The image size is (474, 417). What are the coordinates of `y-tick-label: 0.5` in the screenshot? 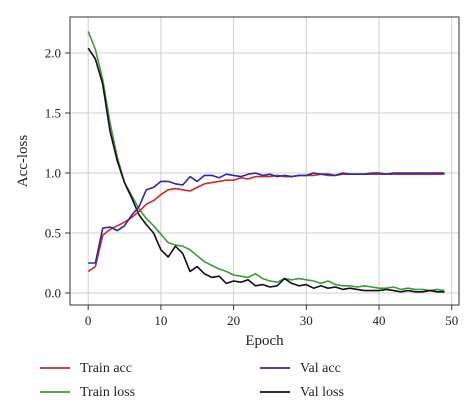 It's located at (53, 233).